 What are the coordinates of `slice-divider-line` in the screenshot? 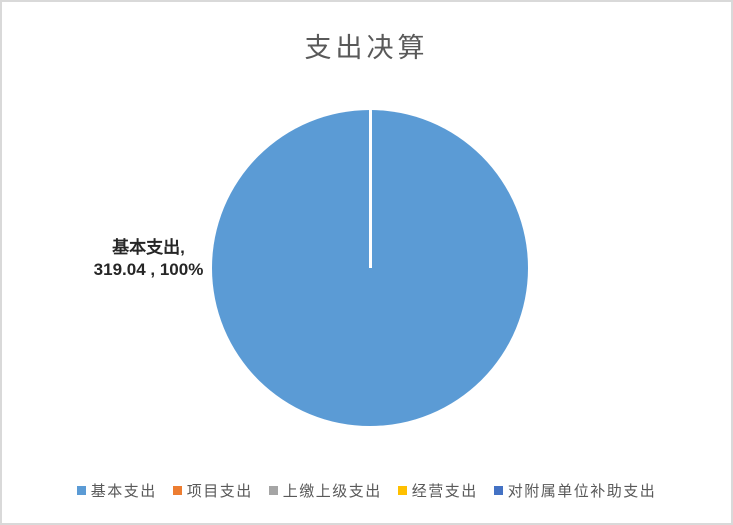 It's located at (370, 189).